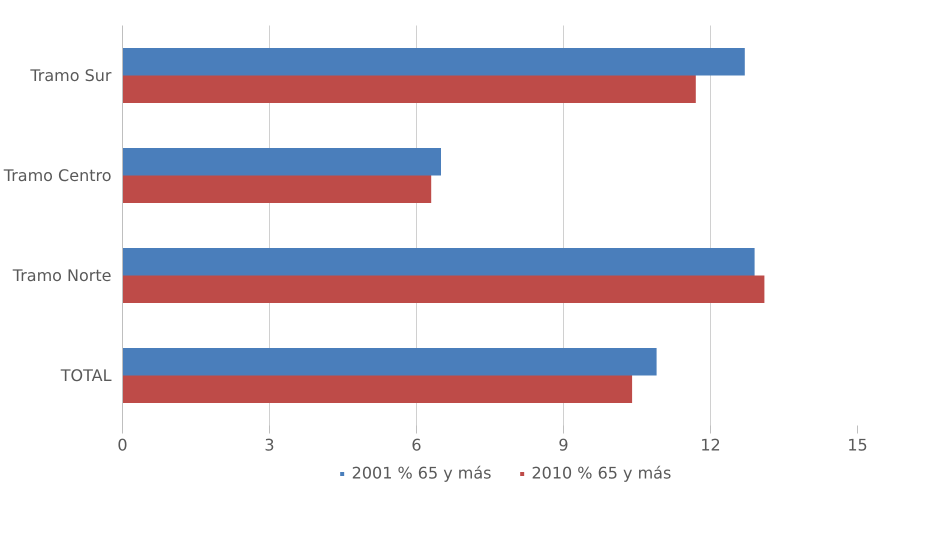  What do you see at coordinates (57, 175) in the screenshot?
I see `y-tick-label: Tramo Centro` at bounding box center [57, 175].